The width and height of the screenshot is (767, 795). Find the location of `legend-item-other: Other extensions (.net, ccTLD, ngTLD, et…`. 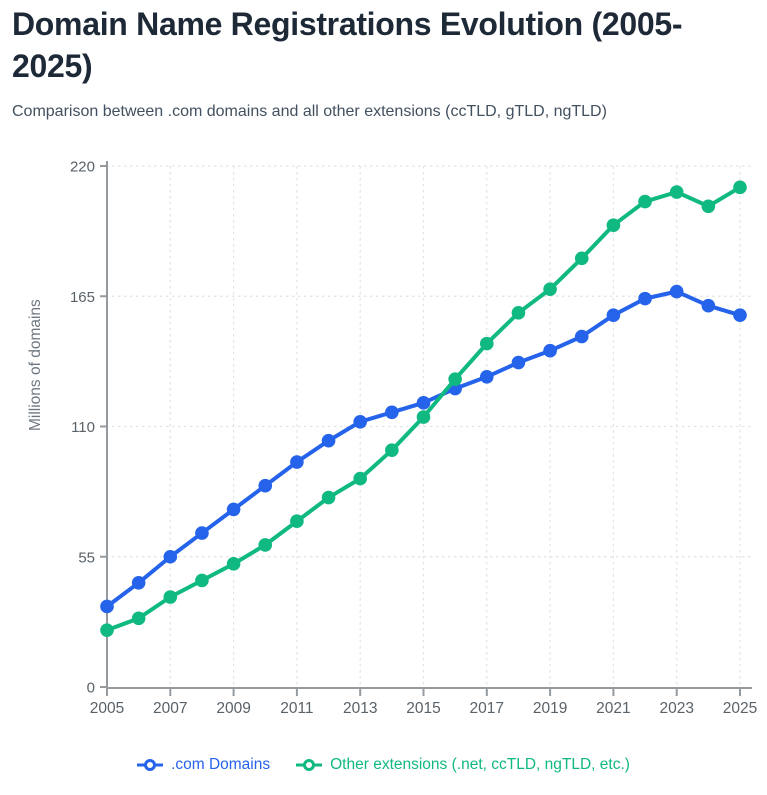

legend-item-other: Other extensions (.net, ccTLD, ngTLD, et… is located at coordinates (463, 765).